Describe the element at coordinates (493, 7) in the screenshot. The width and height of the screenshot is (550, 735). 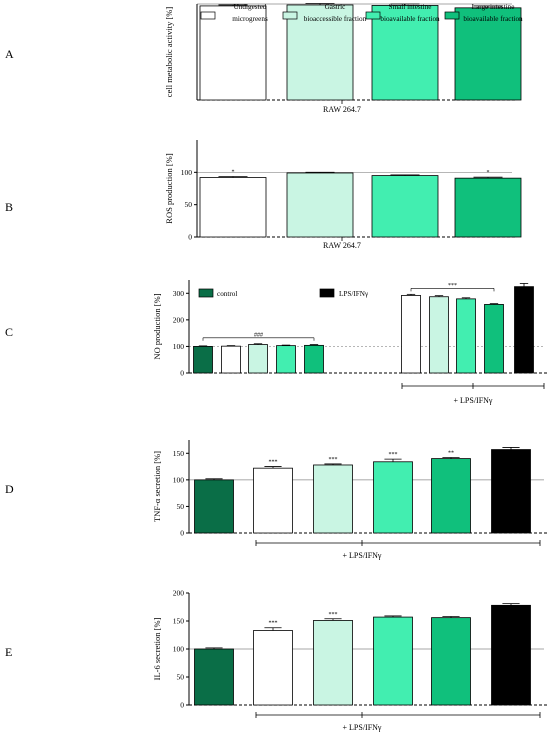
I see `legend-label: Large intestine` at that location.